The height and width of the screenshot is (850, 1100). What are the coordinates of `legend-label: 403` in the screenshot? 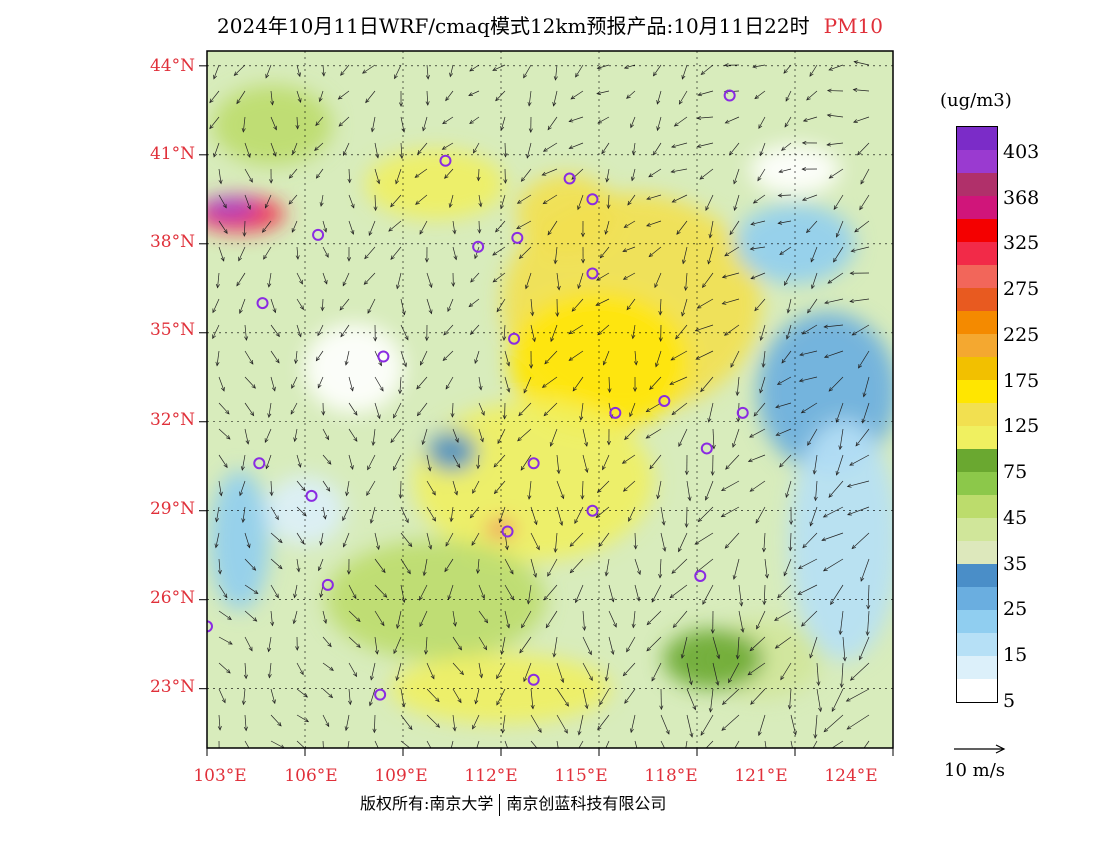 It's located at (1021, 152).